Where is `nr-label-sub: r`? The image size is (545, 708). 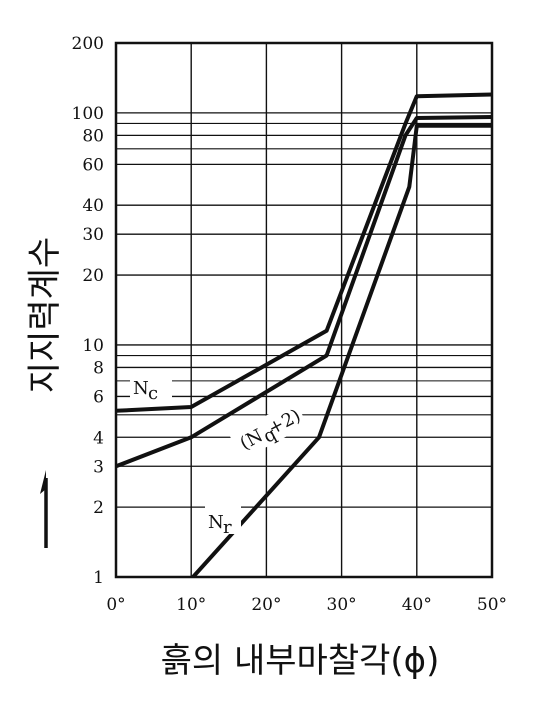
nr-label-sub: r is located at coordinates (227, 527).